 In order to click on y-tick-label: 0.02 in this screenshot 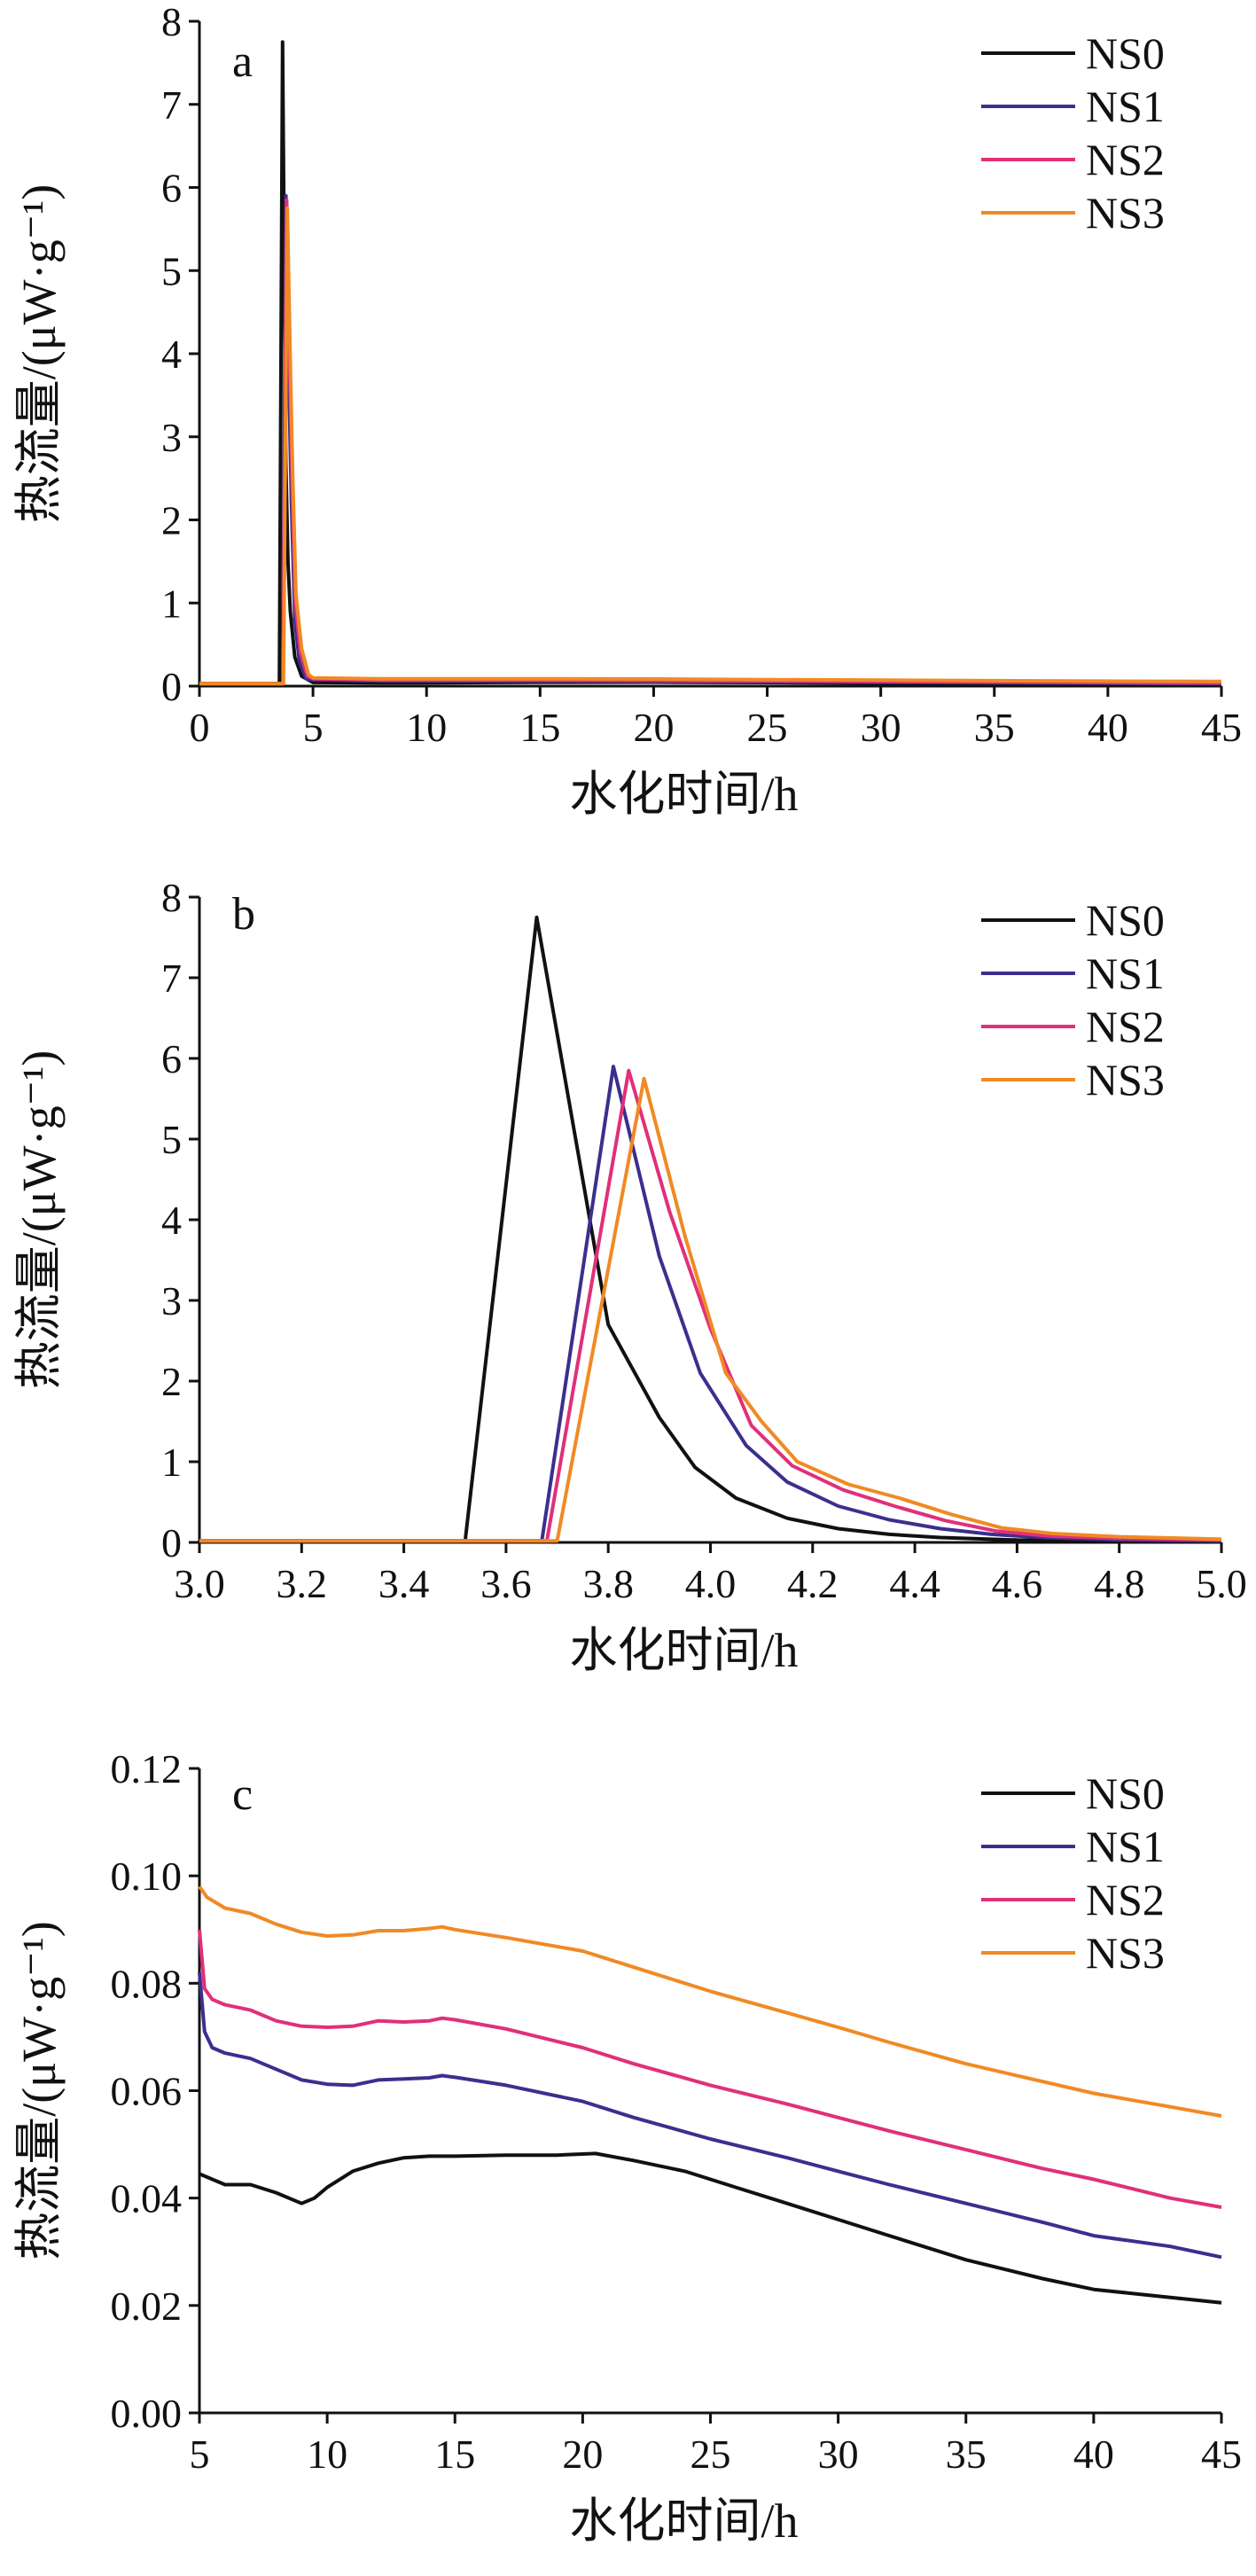, I will do `click(147, 2306)`.